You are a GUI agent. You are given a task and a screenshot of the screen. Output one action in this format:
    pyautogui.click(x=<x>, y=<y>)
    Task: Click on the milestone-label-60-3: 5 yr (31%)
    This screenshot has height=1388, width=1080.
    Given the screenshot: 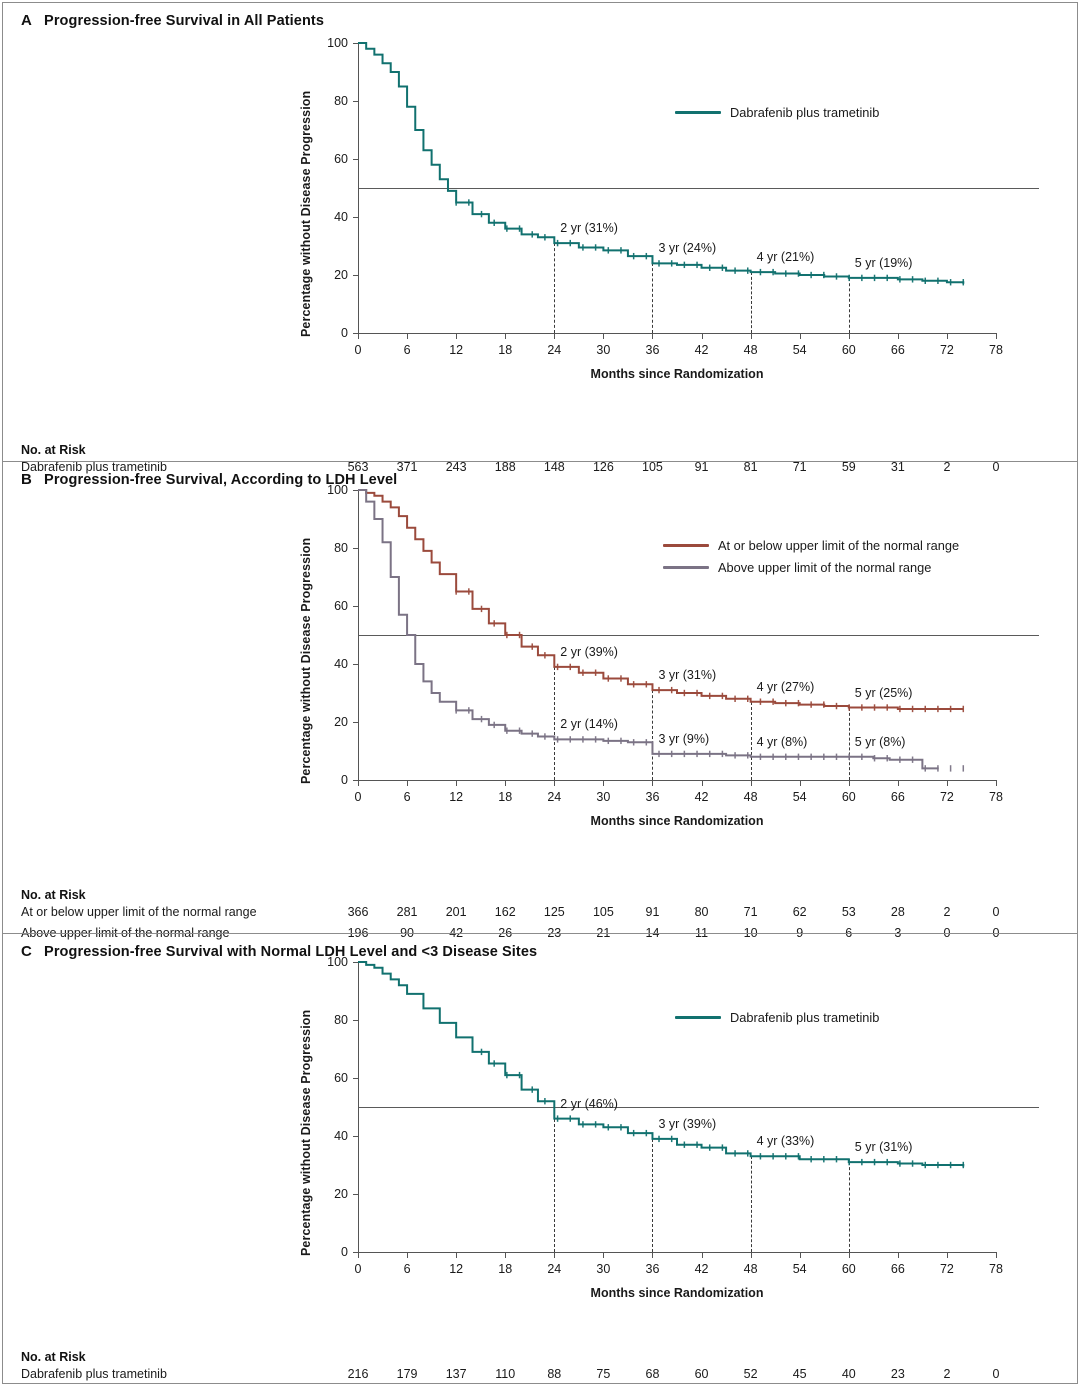 What is the action you would take?
    pyautogui.click(x=883, y=1147)
    